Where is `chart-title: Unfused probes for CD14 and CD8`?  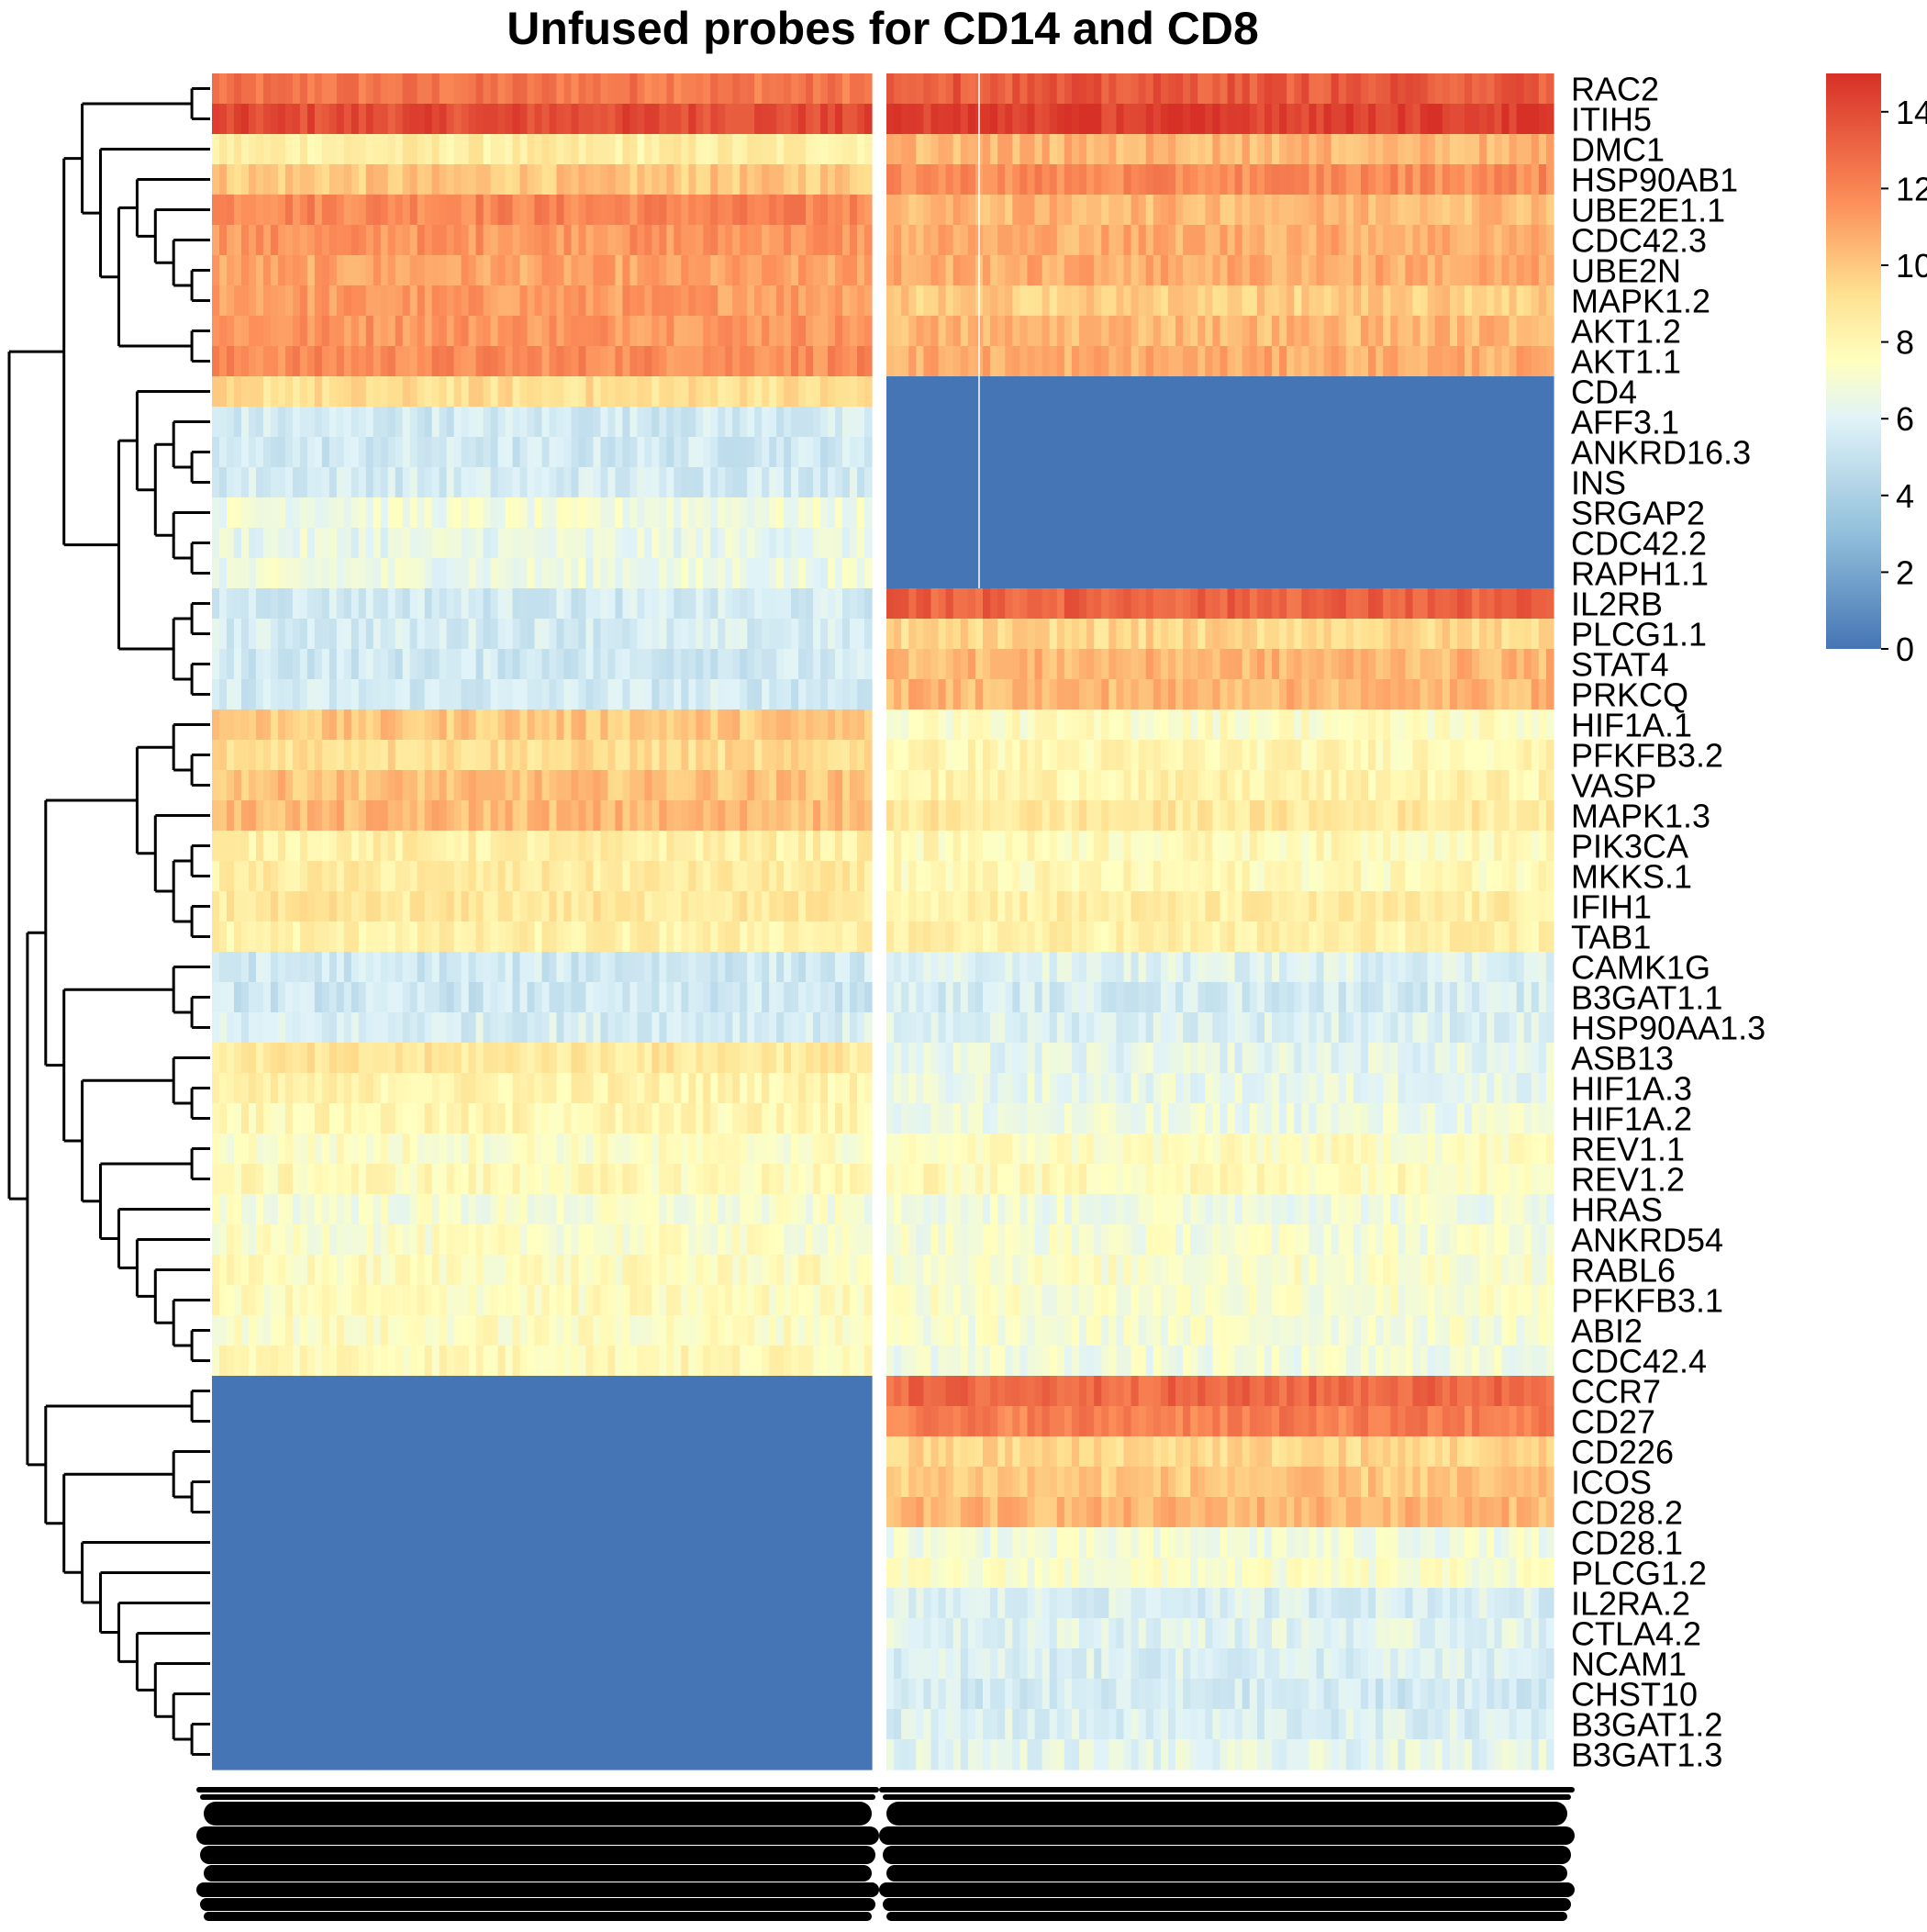
chart-title: Unfused probes for CD14 and CD8 is located at coordinates (883, 28).